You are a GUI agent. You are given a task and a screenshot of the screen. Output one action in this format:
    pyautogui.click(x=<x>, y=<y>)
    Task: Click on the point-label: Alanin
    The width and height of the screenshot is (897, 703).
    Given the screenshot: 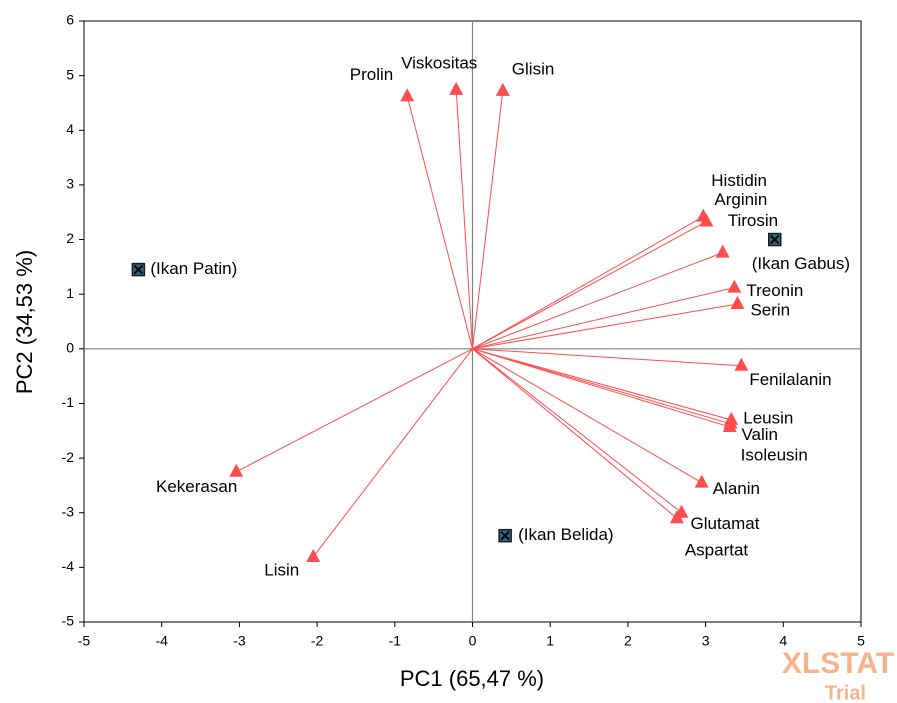 What is the action you would take?
    pyautogui.click(x=736, y=488)
    